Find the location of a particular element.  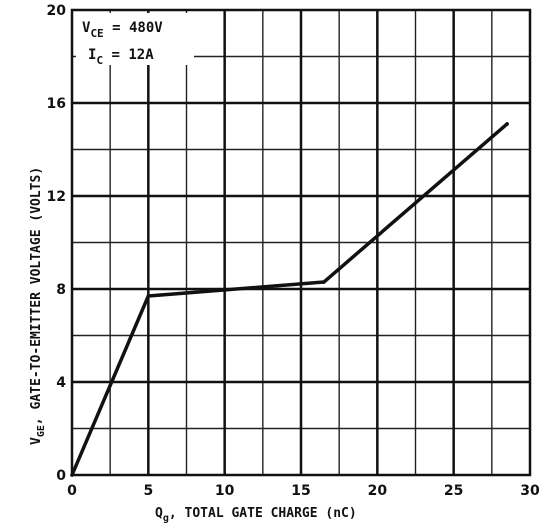

x-tick-label: 0 is located at coordinates (72, 491).